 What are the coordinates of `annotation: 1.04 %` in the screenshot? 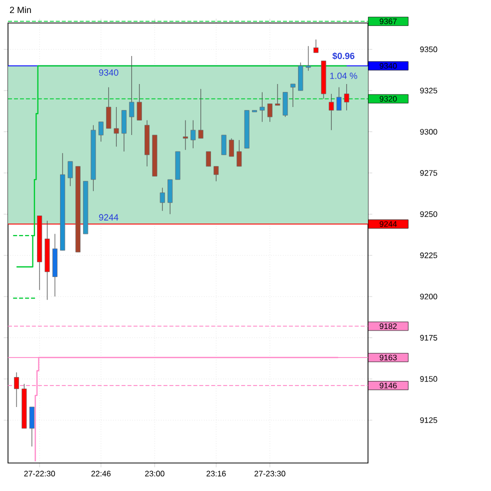 It's located at (344, 75).